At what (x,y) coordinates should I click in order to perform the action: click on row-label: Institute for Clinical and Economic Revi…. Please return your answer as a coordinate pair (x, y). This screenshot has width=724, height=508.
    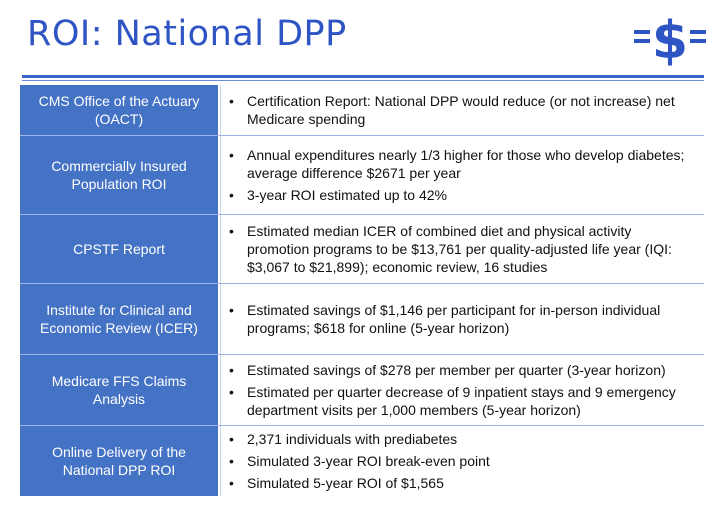
    Looking at the image, I should click on (120, 319).